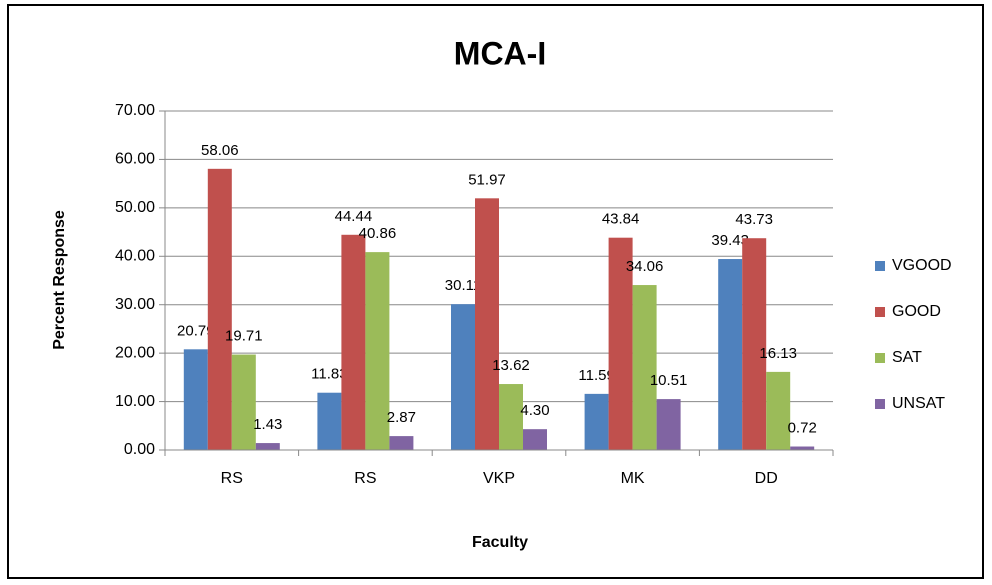  What do you see at coordinates (135, 110) in the screenshot?
I see `y-tick-label: 70.00` at bounding box center [135, 110].